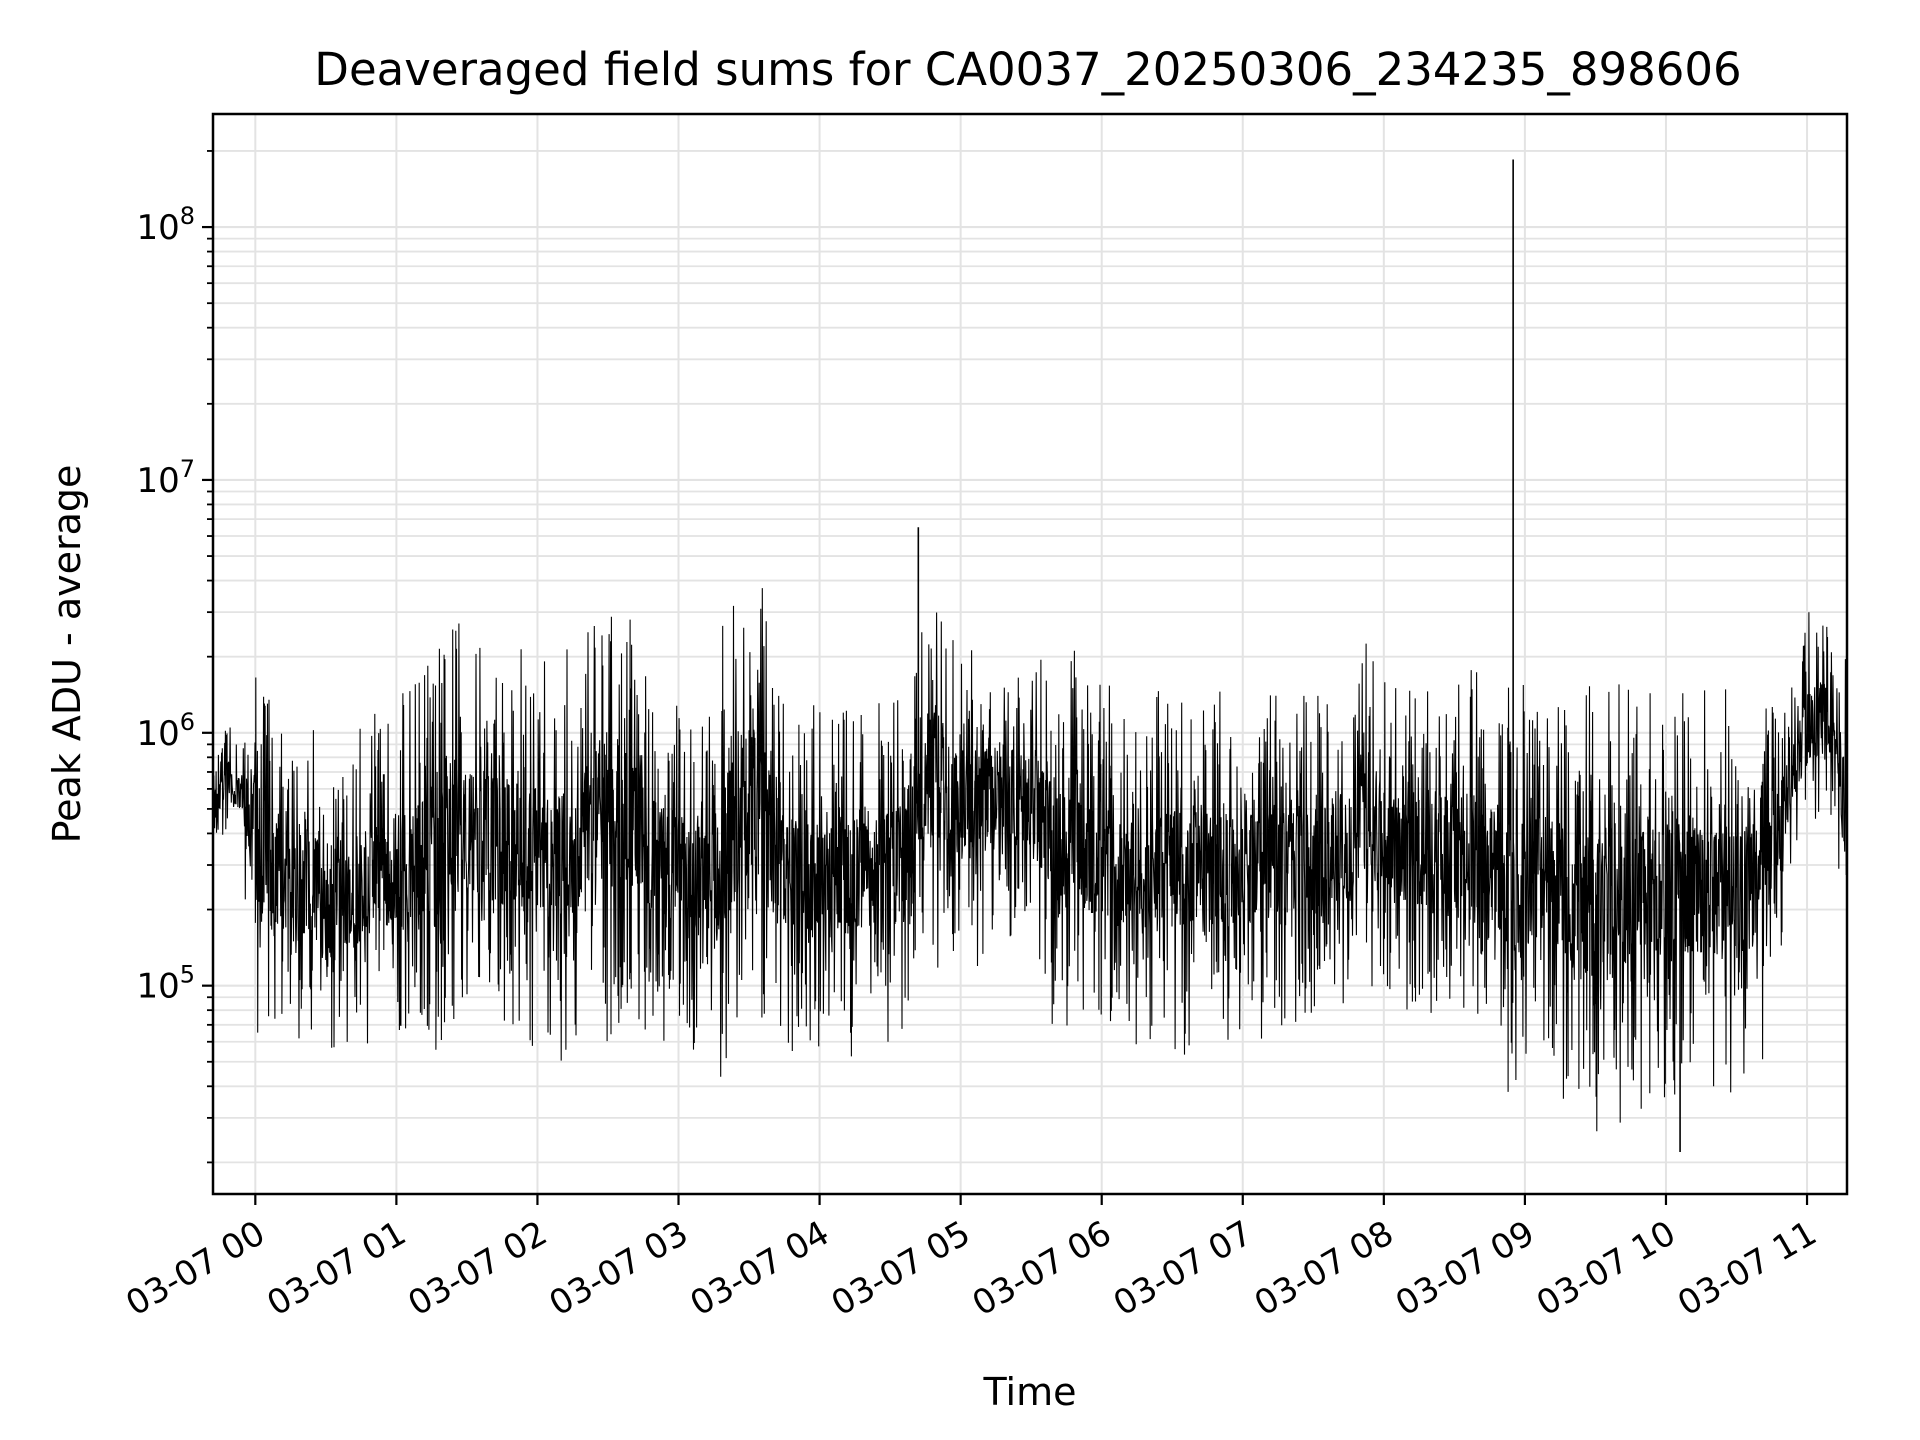 The height and width of the screenshot is (1440, 1920). I want to click on y-axis: 10⁵ 10⁶ 10⁷ 10⁸, so click(174, 657).